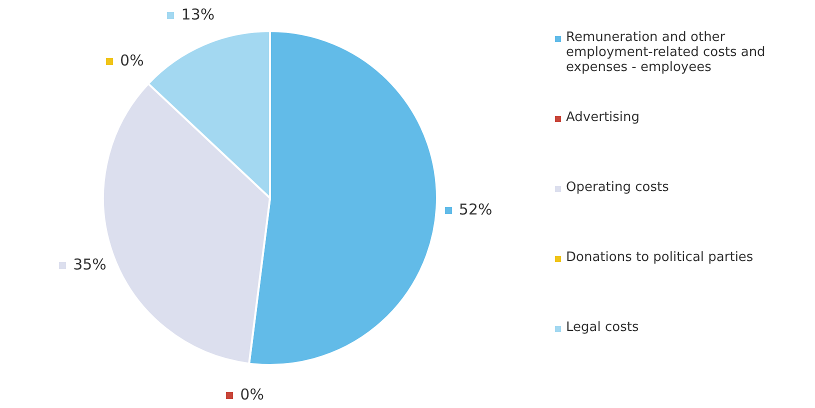 This screenshot has width=815, height=408. I want to click on legend-label: Legal costs, so click(602, 327).